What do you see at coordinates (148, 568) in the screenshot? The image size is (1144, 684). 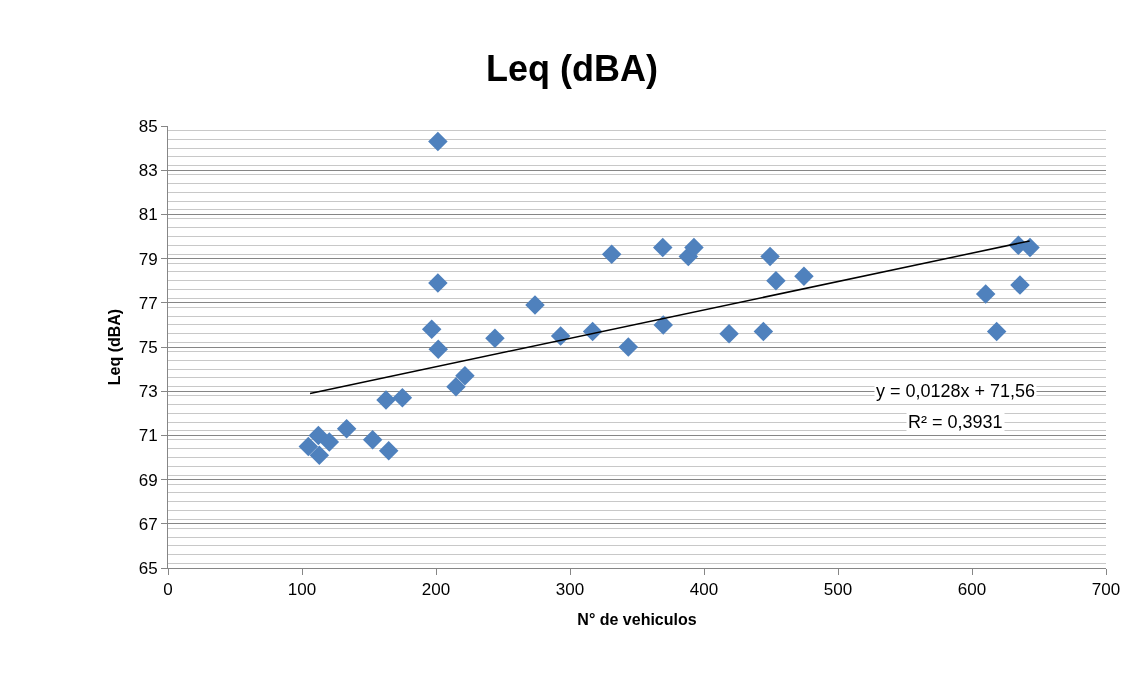 I see `y-tick-label: 65` at bounding box center [148, 568].